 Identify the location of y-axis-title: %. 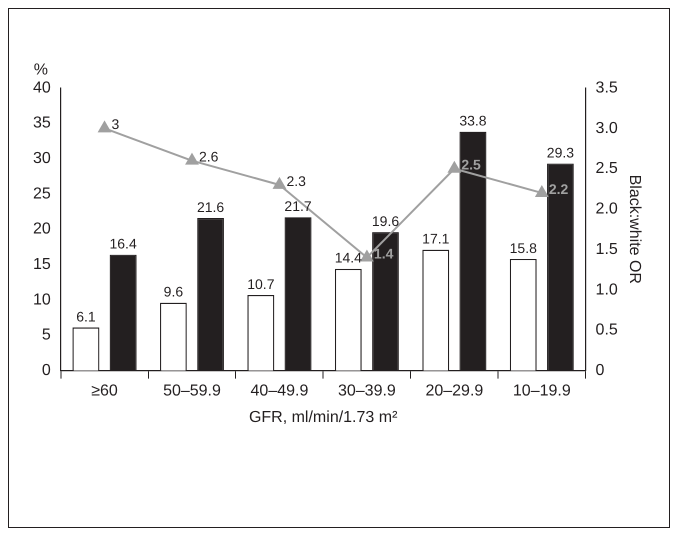
(41, 69).